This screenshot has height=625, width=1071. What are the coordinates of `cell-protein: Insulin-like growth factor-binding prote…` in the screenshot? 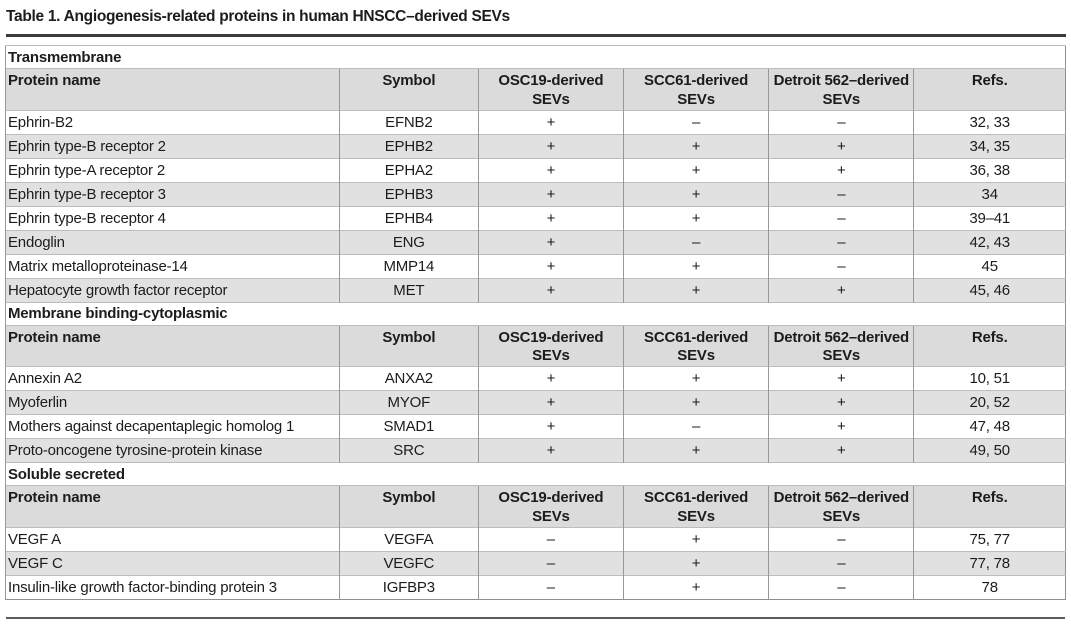 It's located at (172, 586).